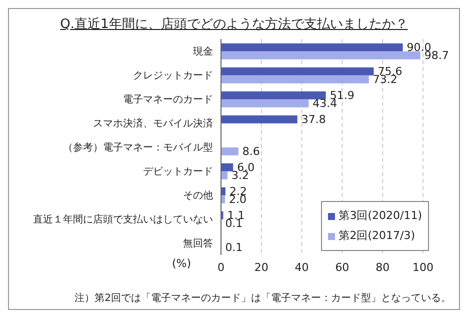 This screenshot has height=320, width=470. What do you see at coordinates (383, 267) in the screenshot?
I see `x-tick-label: 80` at bounding box center [383, 267].